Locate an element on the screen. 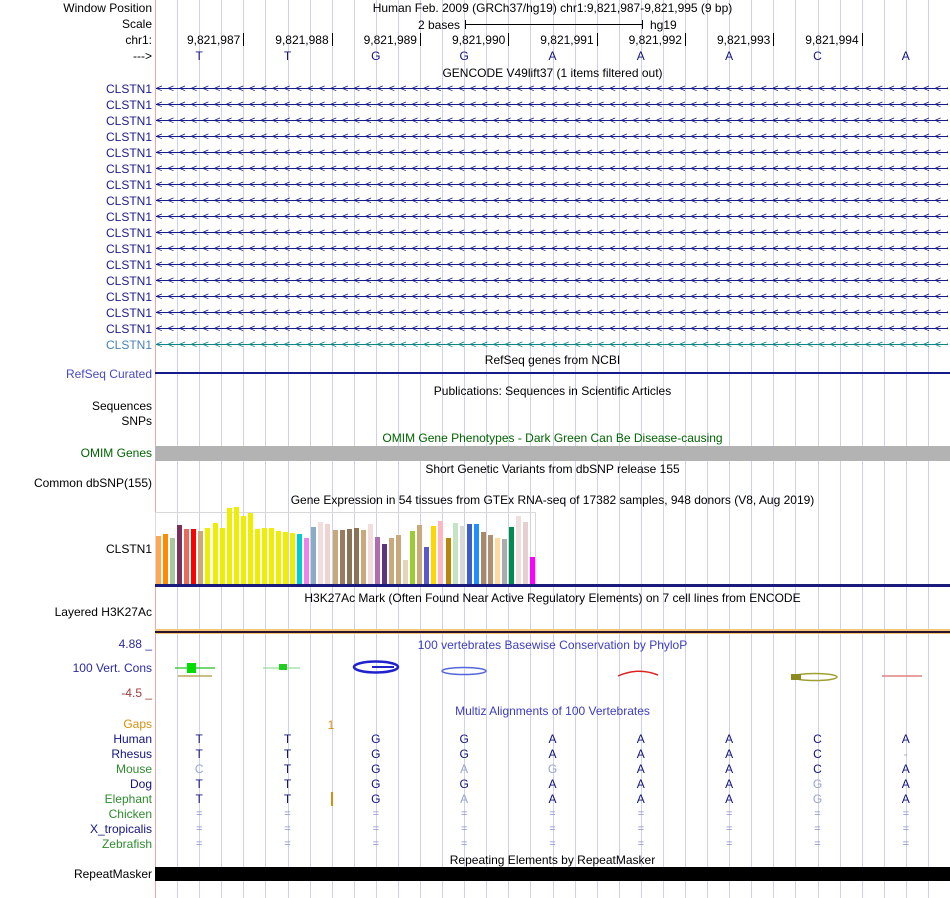 Image resolution: width=950 pixels, height=898 pixels. publications-sequences-label: Sequences is located at coordinates (121, 406).